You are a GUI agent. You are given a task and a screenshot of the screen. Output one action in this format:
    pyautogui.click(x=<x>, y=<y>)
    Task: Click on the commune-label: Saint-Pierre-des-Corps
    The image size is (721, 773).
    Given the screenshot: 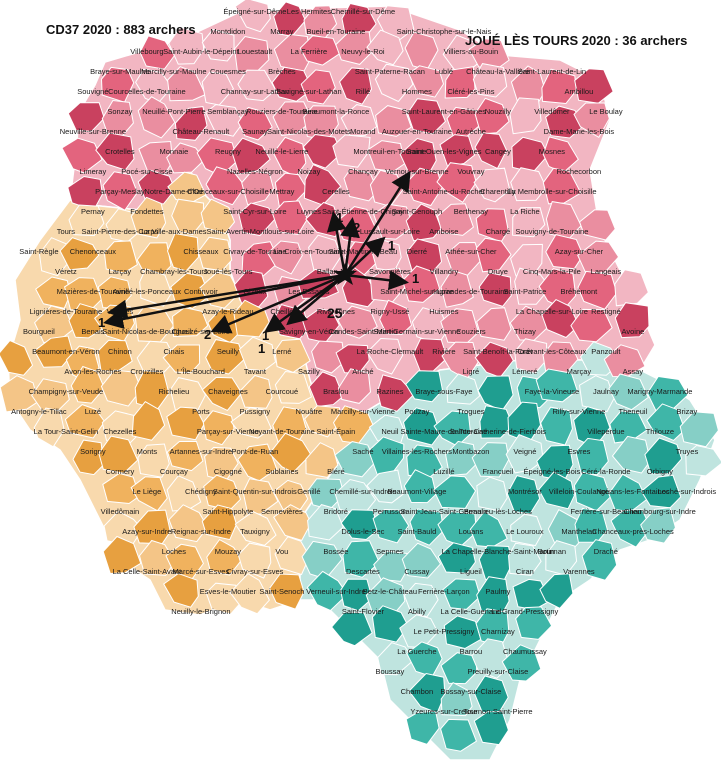 What is the action you would take?
    pyautogui.click(x=120, y=231)
    